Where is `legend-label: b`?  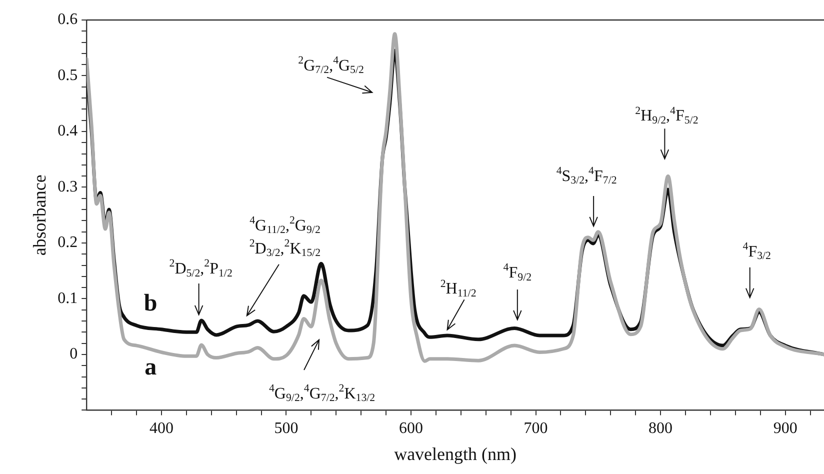
legend-label: b is located at coordinates (151, 303).